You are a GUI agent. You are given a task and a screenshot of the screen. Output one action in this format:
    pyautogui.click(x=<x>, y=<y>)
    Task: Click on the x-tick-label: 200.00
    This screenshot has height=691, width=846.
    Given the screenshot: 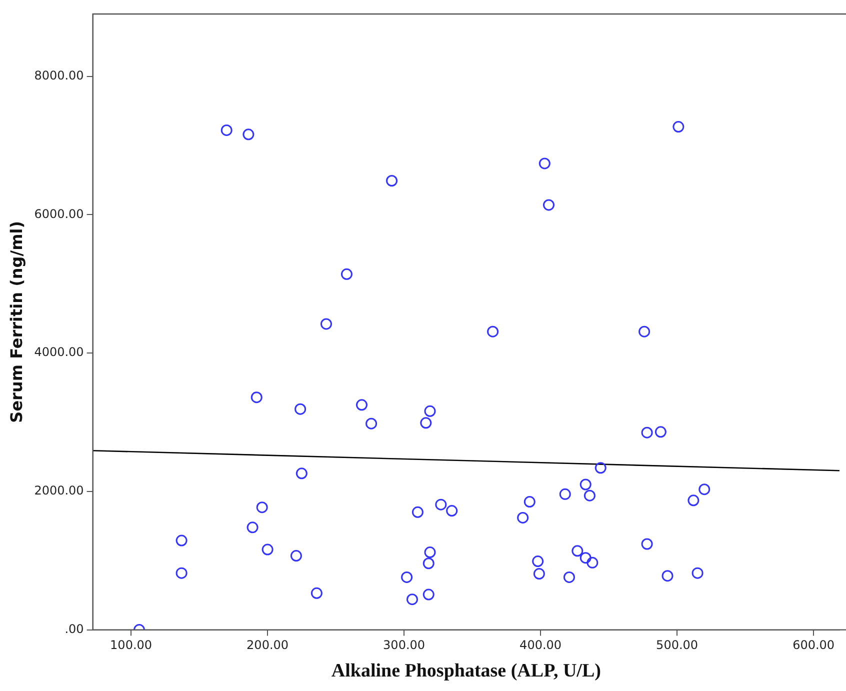 What is the action you would take?
    pyautogui.click(x=267, y=645)
    